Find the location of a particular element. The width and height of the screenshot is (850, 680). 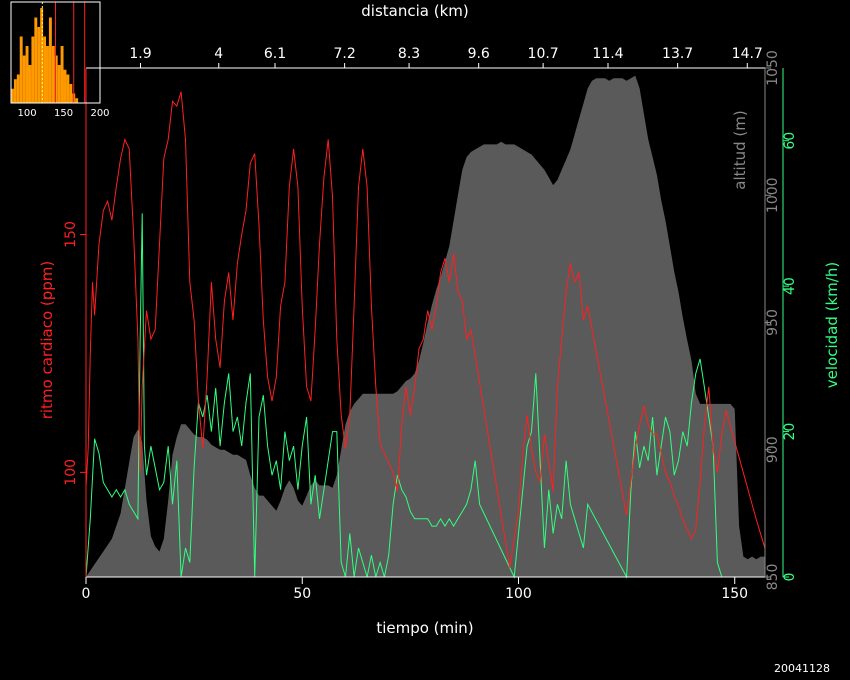

top-tick-label: 10.7 is located at coordinates (543, 54).